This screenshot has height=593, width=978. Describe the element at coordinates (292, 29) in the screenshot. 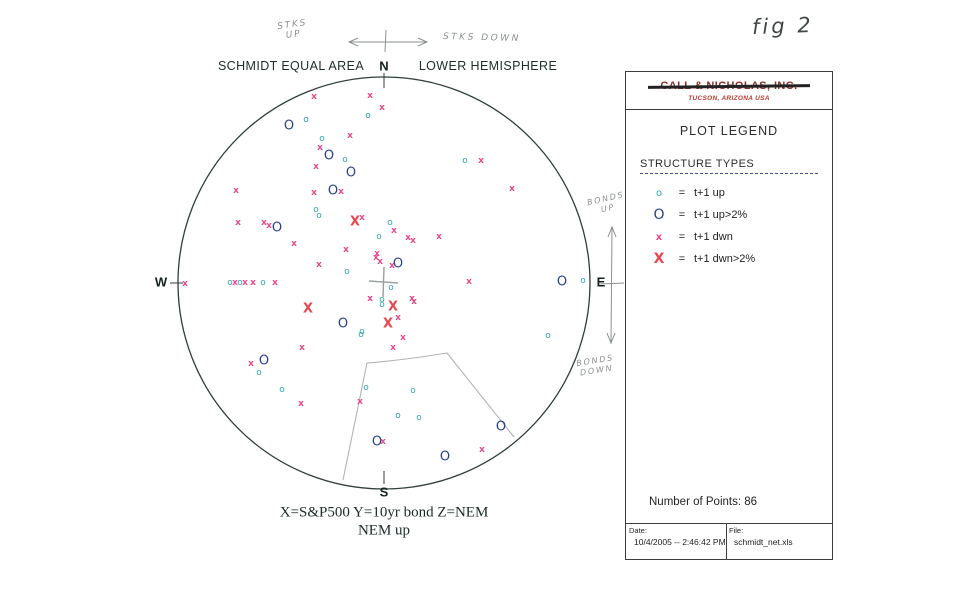

I see `handwritten-stks-up: STKS UP` at that location.